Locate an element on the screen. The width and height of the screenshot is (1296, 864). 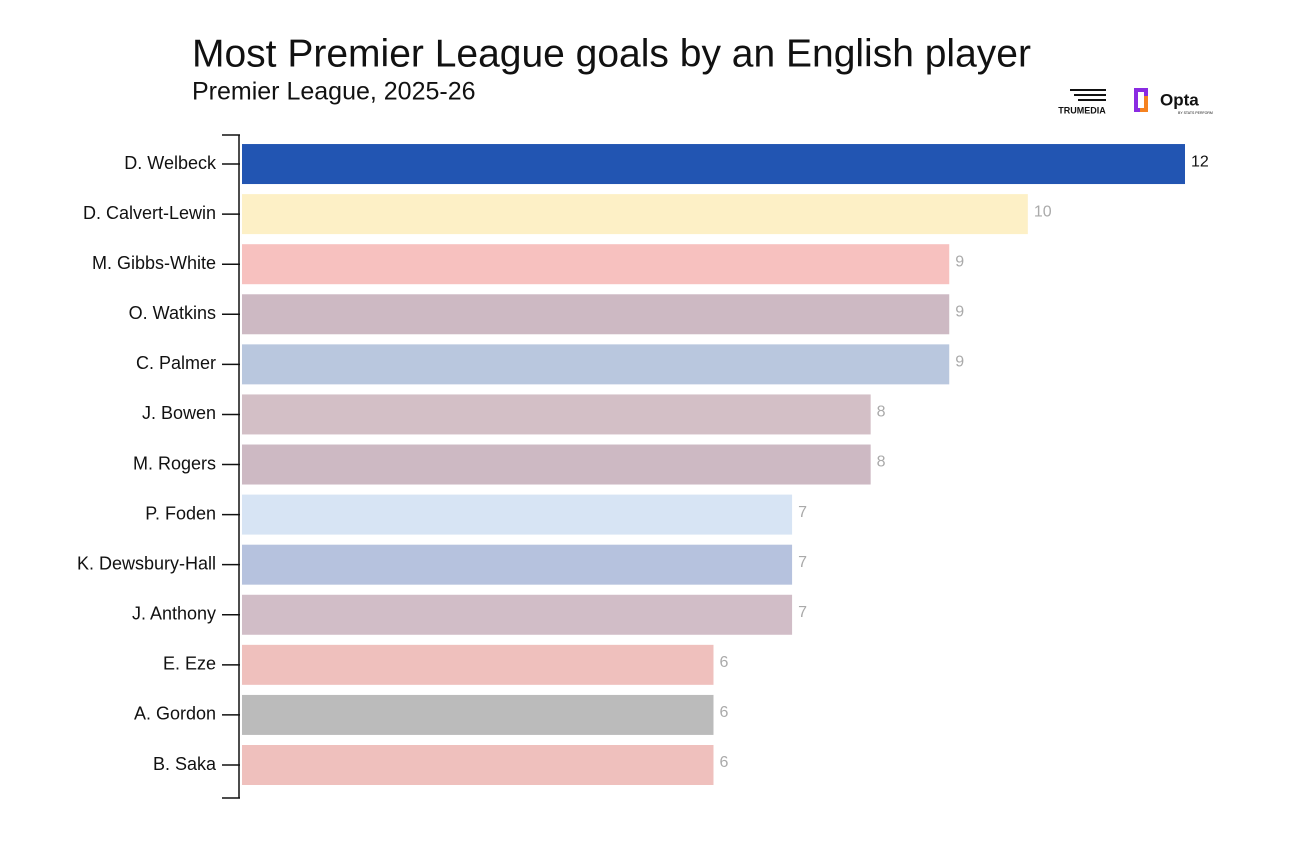
value-label: 12 is located at coordinates (1200, 161).